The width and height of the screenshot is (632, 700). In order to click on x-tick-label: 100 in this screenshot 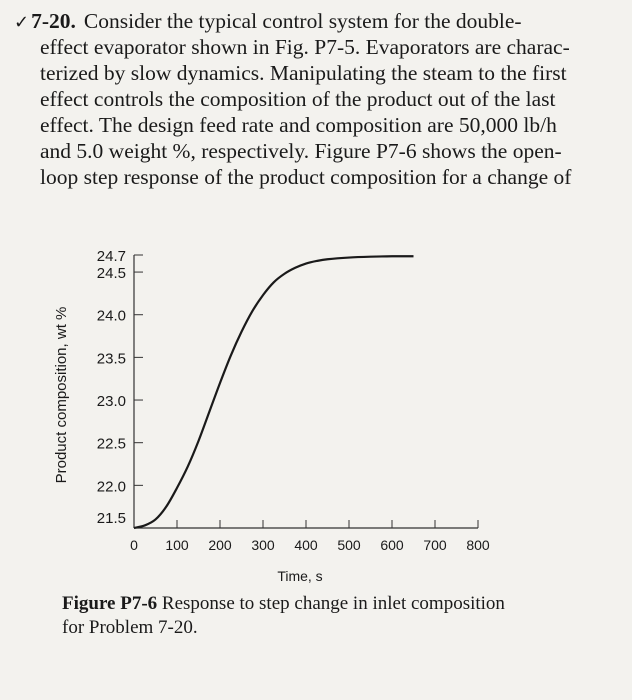, I will do `click(177, 545)`.